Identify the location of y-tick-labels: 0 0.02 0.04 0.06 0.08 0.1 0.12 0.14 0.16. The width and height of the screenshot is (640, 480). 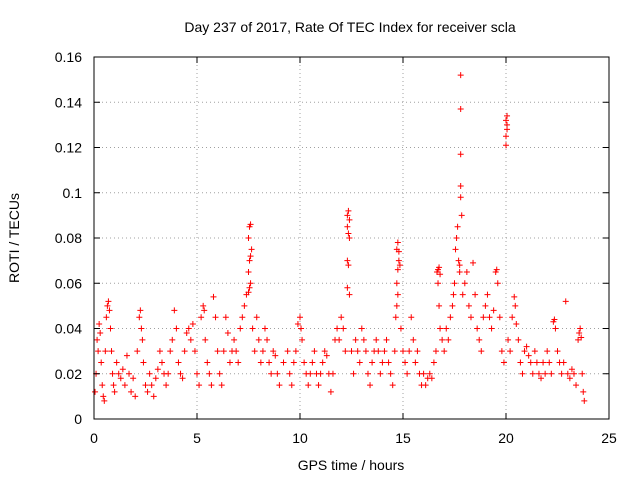
(68, 238).